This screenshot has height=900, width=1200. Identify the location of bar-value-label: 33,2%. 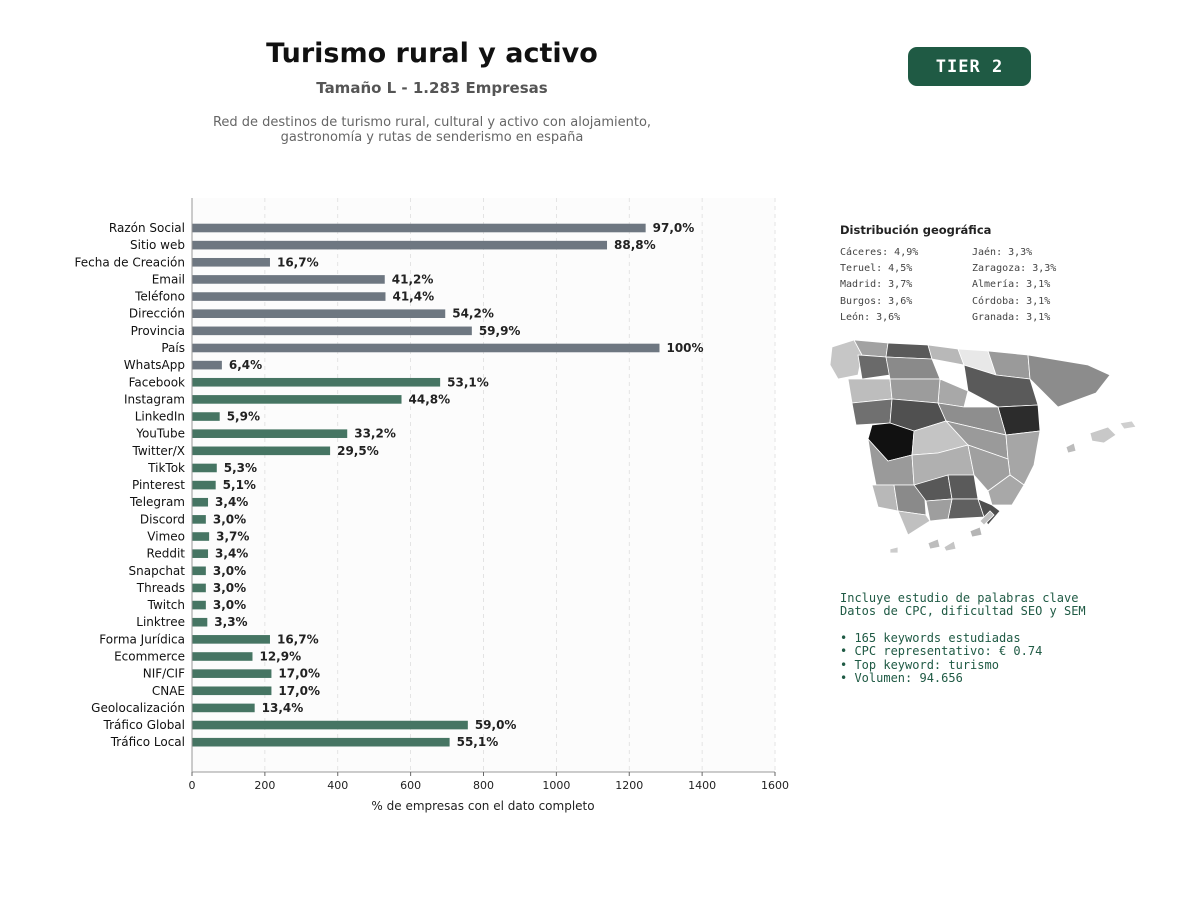
(375, 434).